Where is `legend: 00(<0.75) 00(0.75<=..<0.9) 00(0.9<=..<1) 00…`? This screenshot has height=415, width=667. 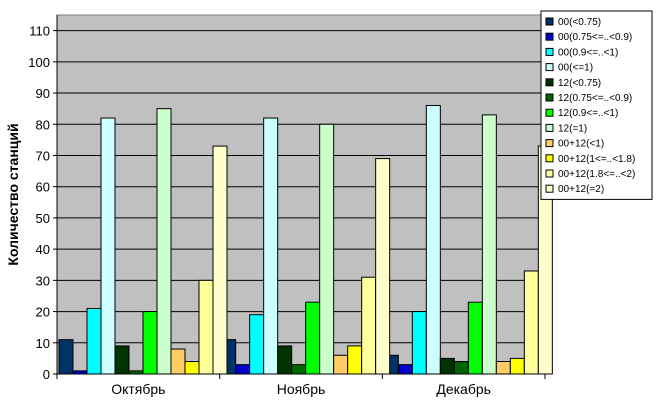 legend: 00(<0.75) 00(0.75<=..<0.9) 00(0.9<=..<1) 00… is located at coordinates (596, 105).